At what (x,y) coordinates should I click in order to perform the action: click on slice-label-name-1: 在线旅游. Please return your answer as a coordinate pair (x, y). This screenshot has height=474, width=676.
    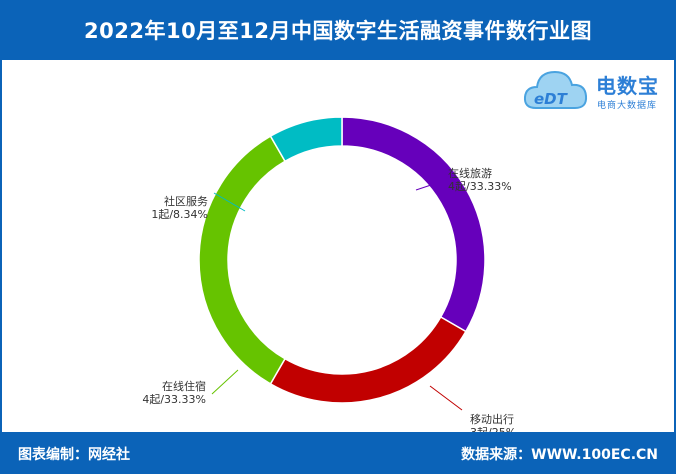
    Looking at the image, I should click on (470, 173).